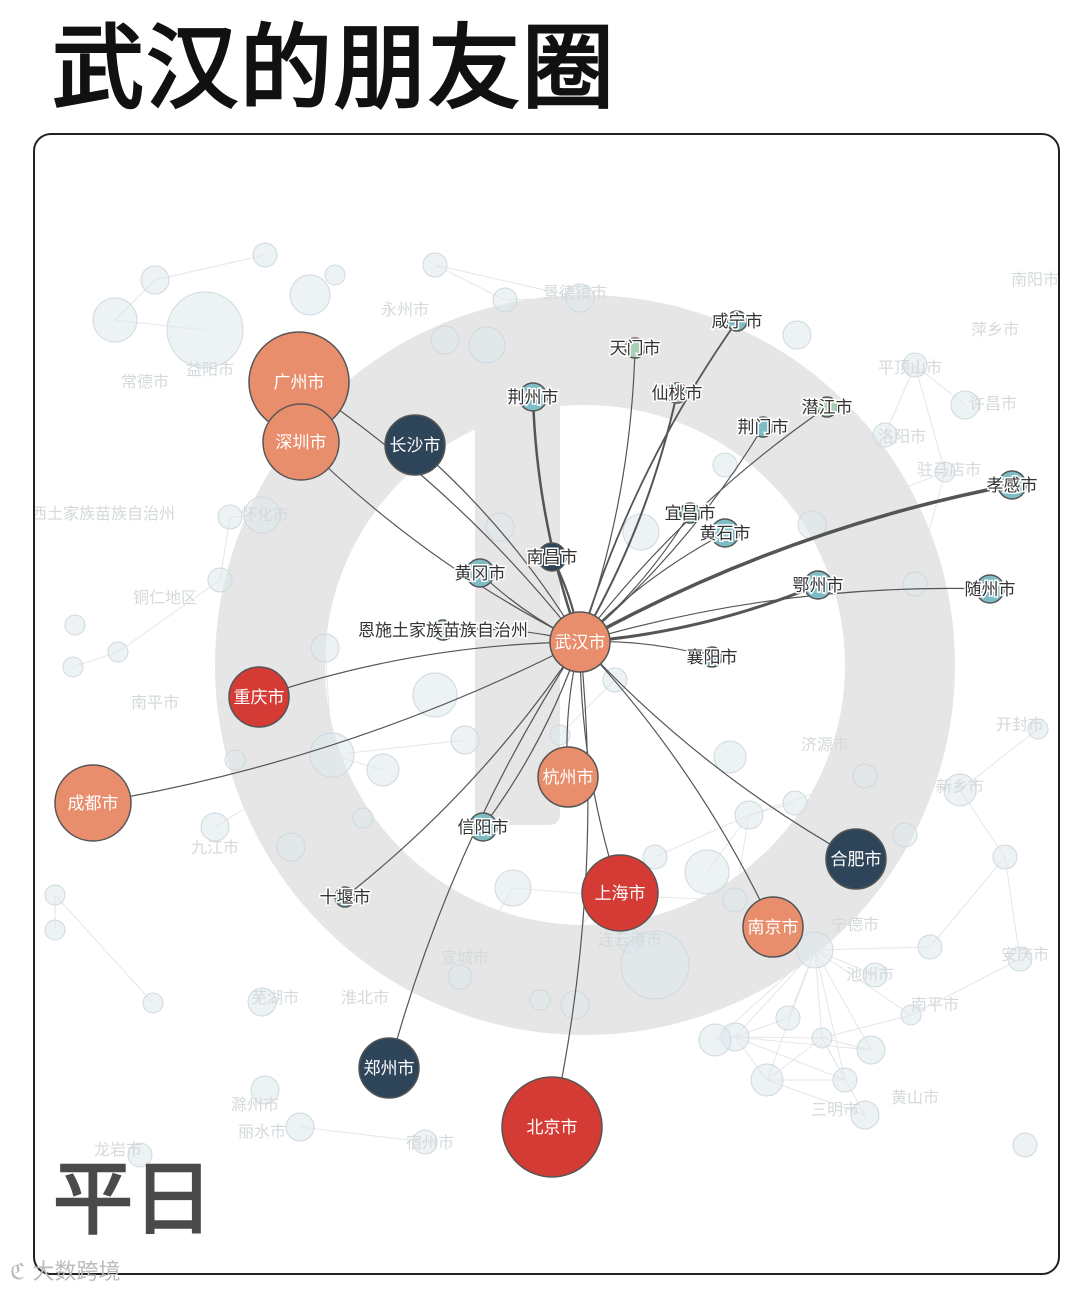  I want to click on city-node: 广州市, so click(299, 382).